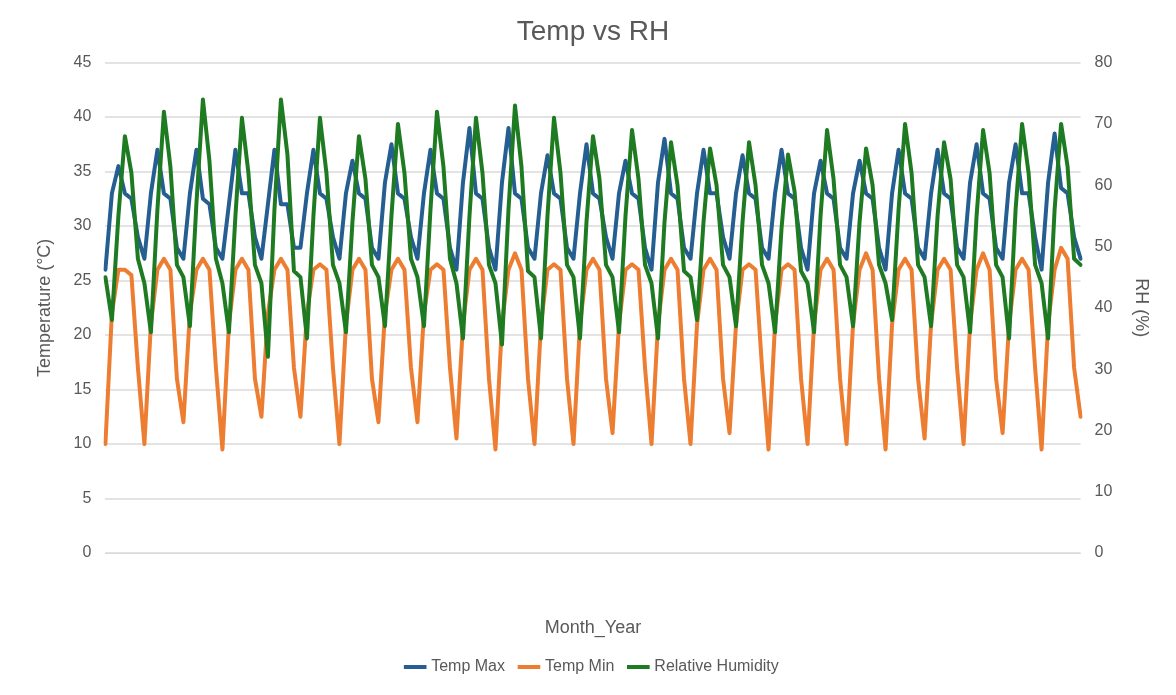 This screenshot has width=1176, height=695. I want to click on y2-tick-label: 70, so click(1103, 123).